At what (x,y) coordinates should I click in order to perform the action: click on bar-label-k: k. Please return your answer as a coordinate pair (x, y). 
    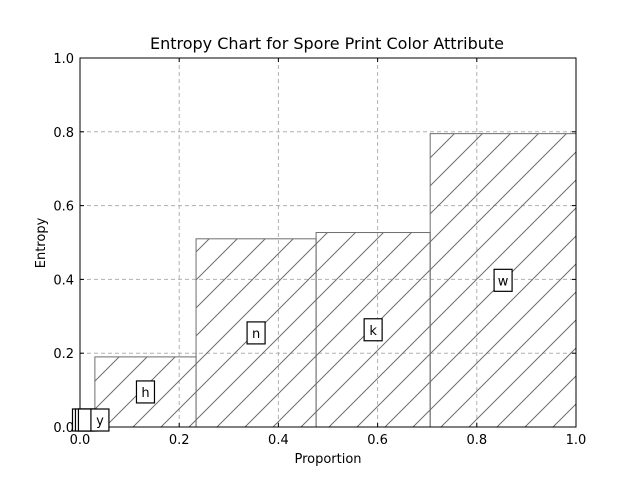
    Looking at the image, I should click on (373, 330).